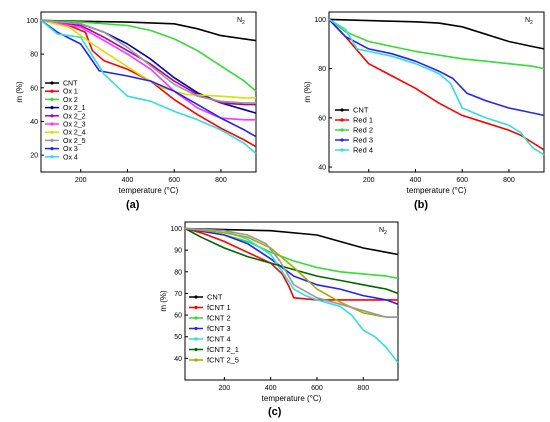 The height and width of the screenshot is (422, 550). What do you see at coordinates (219, 339) in the screenshot?
I see `legend-label-5: fCNT 4` at bounding box center [219, 339].